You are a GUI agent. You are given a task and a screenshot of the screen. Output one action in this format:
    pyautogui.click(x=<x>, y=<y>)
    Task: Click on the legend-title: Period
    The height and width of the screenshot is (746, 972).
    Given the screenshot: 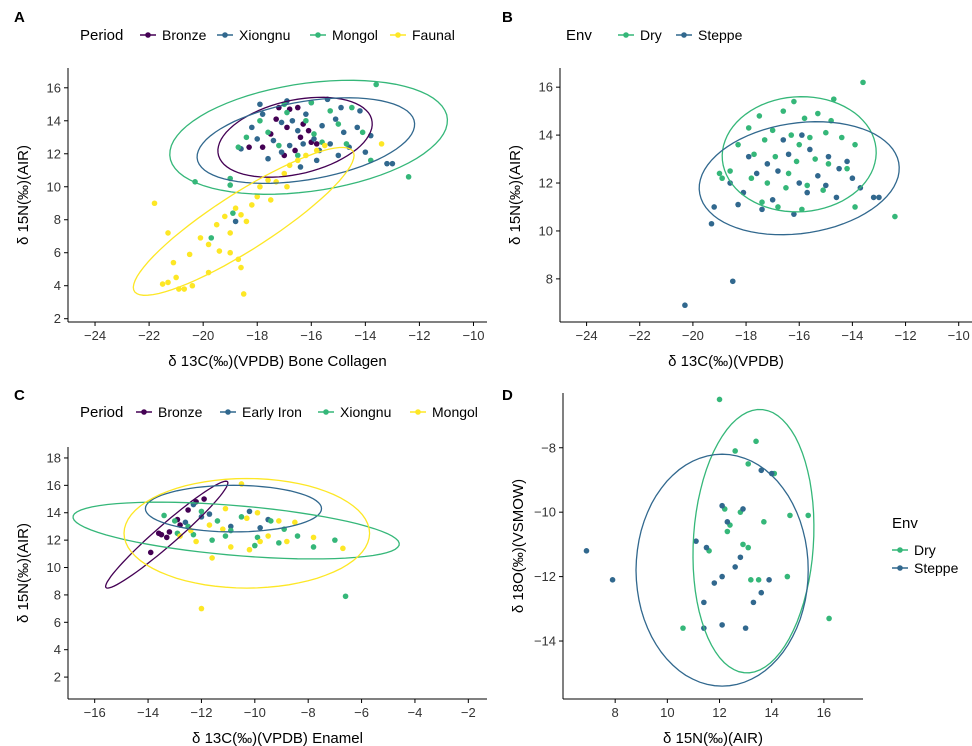 What is the action you would take?
    pyautogui.click(x=101, y=412)
    